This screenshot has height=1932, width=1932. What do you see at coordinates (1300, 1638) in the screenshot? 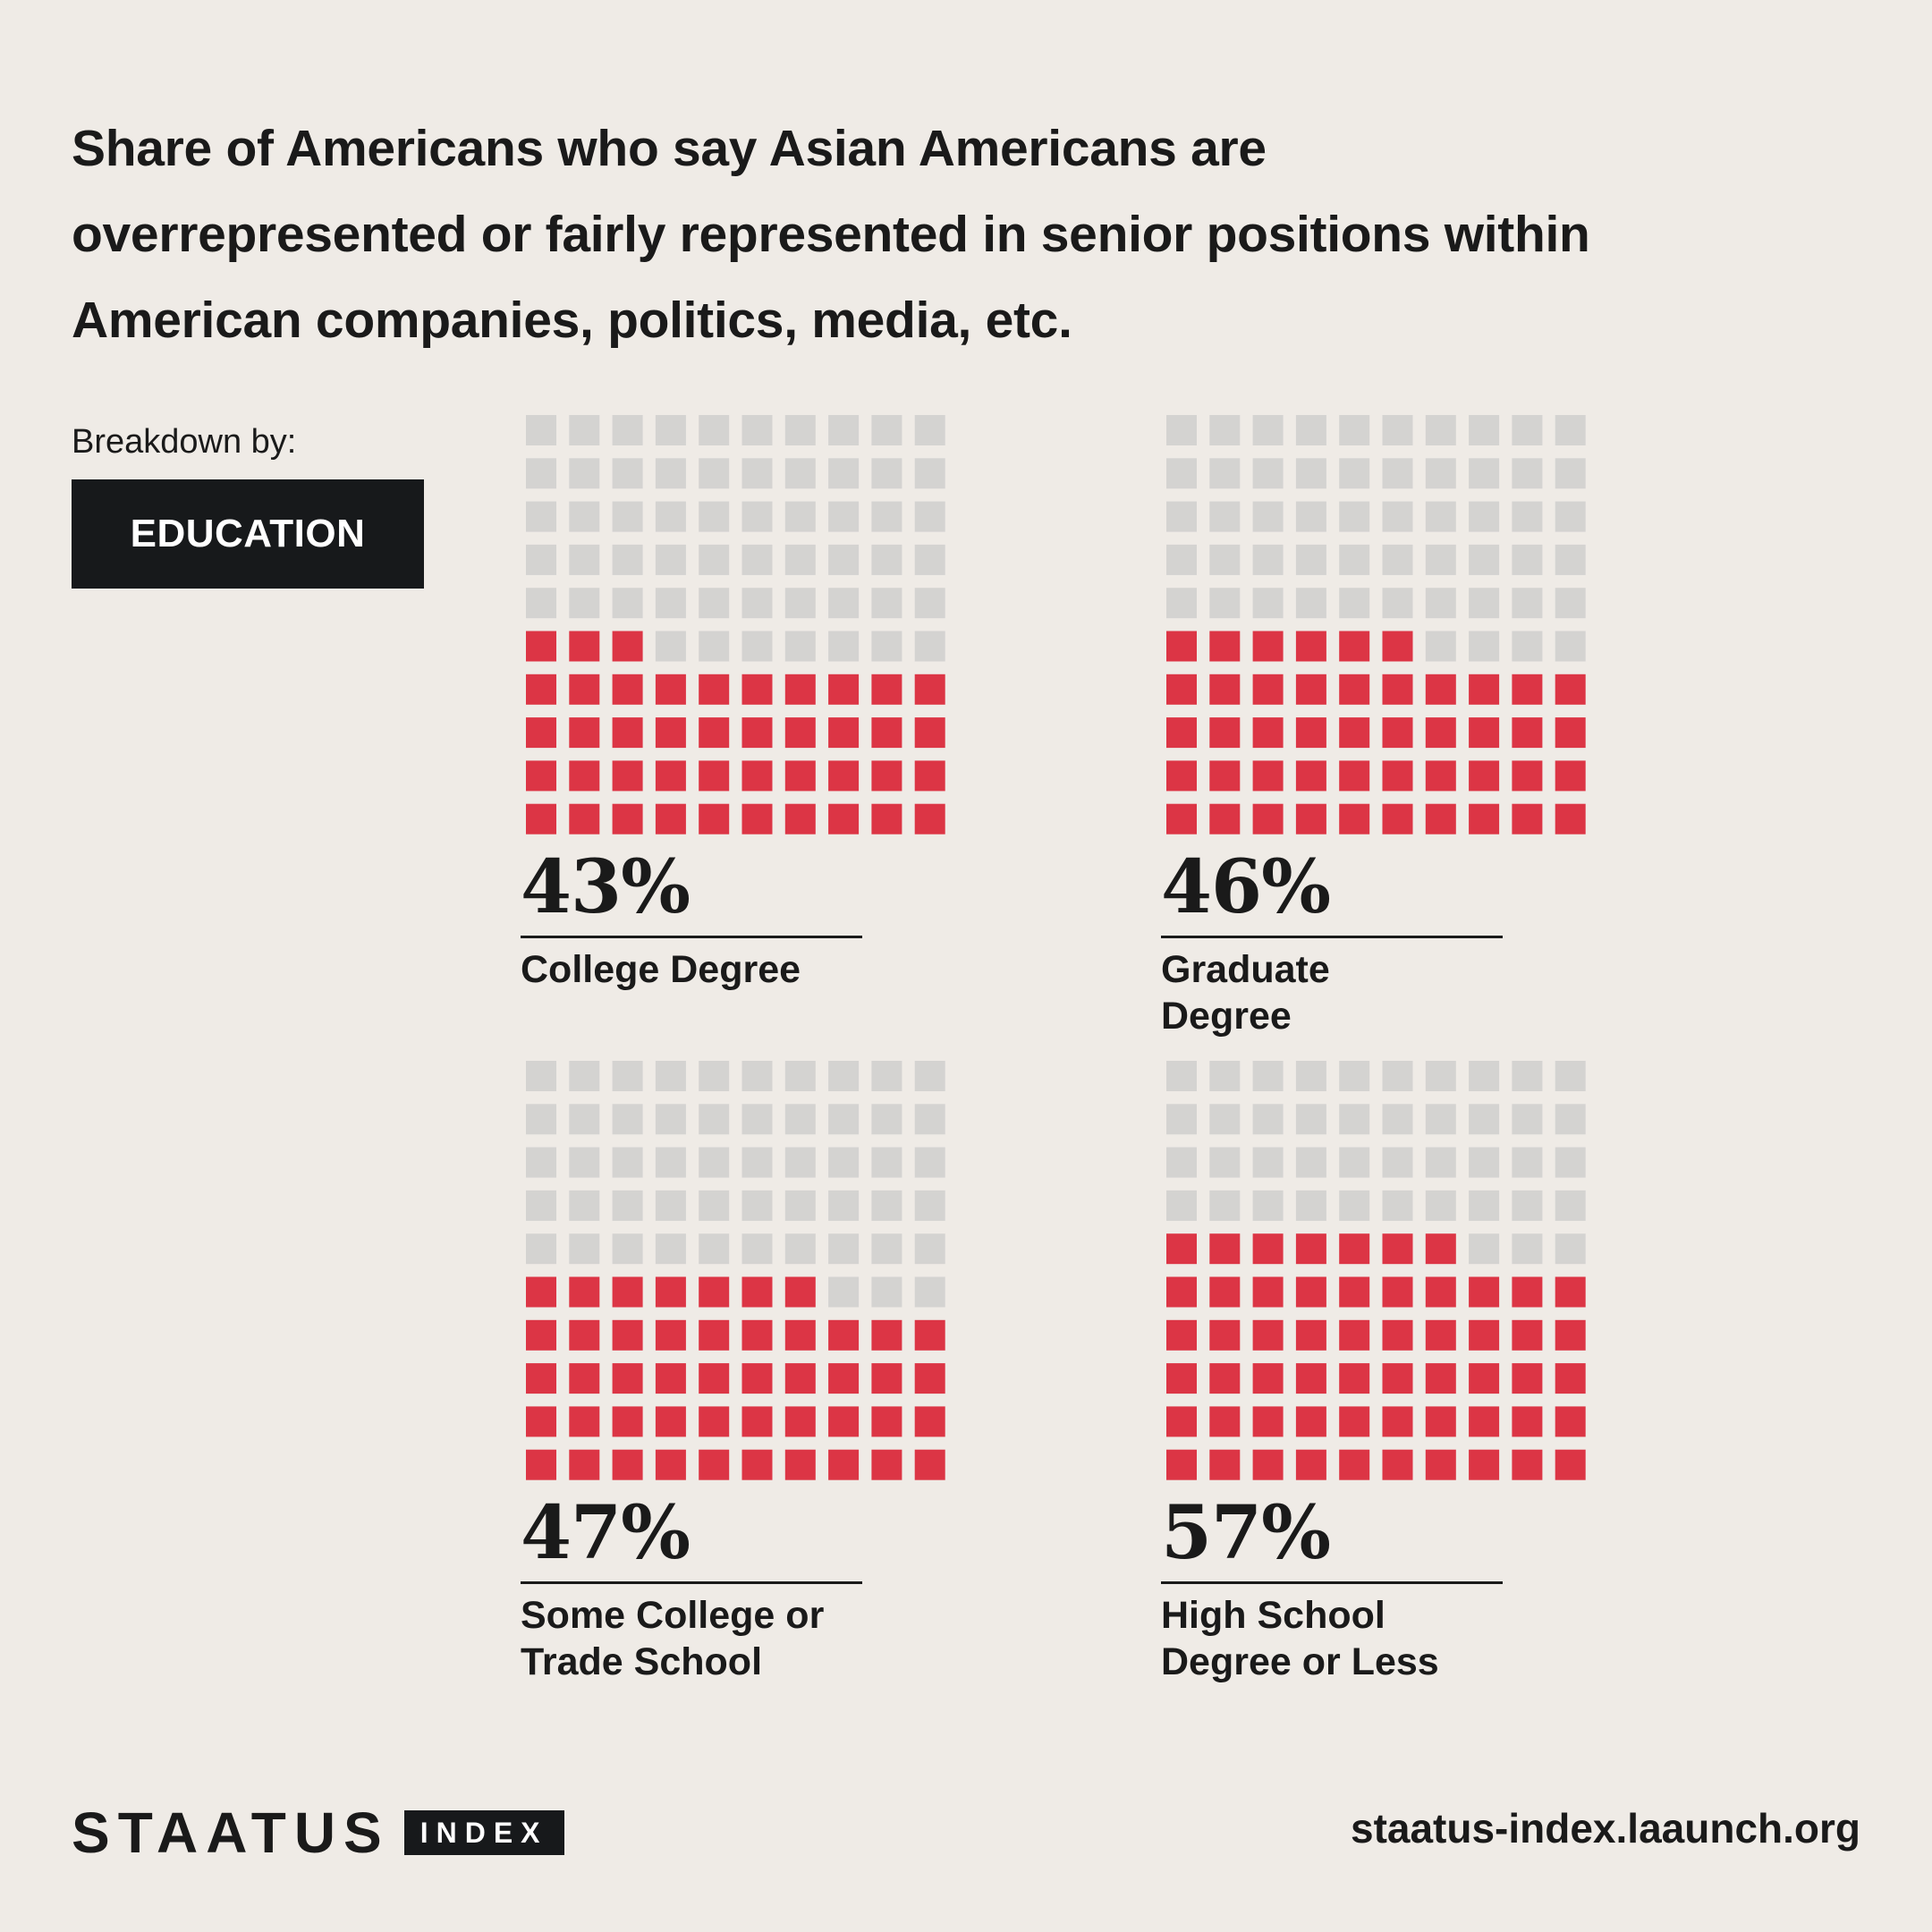
I see `category-label: High School Degree or Less` at bounding box center [1300, 1638].